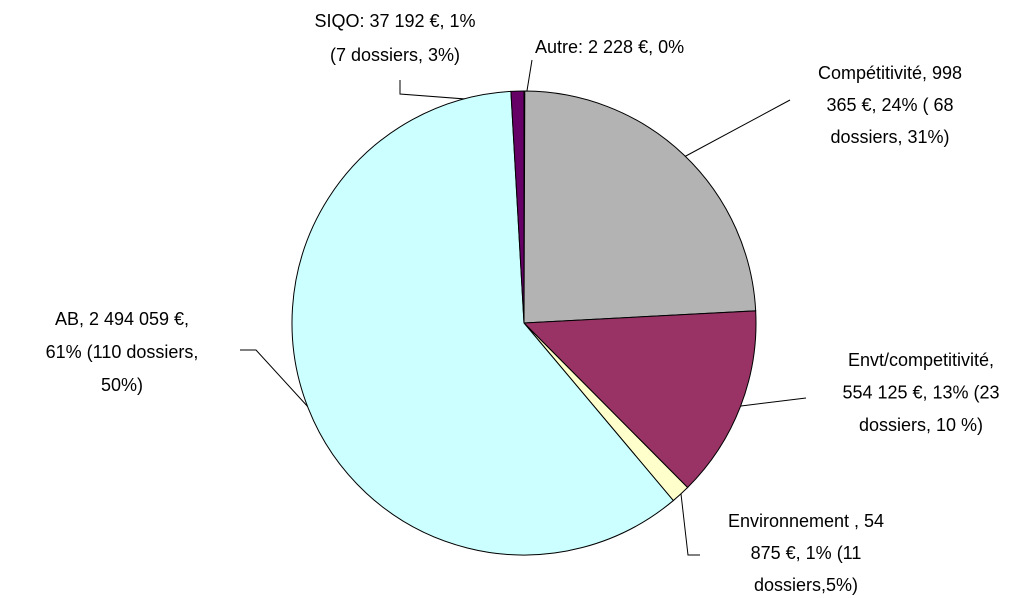 The image size is (1035, 598). I want to click on slice-label: 875 €, 1% (11, so click(806, 553).